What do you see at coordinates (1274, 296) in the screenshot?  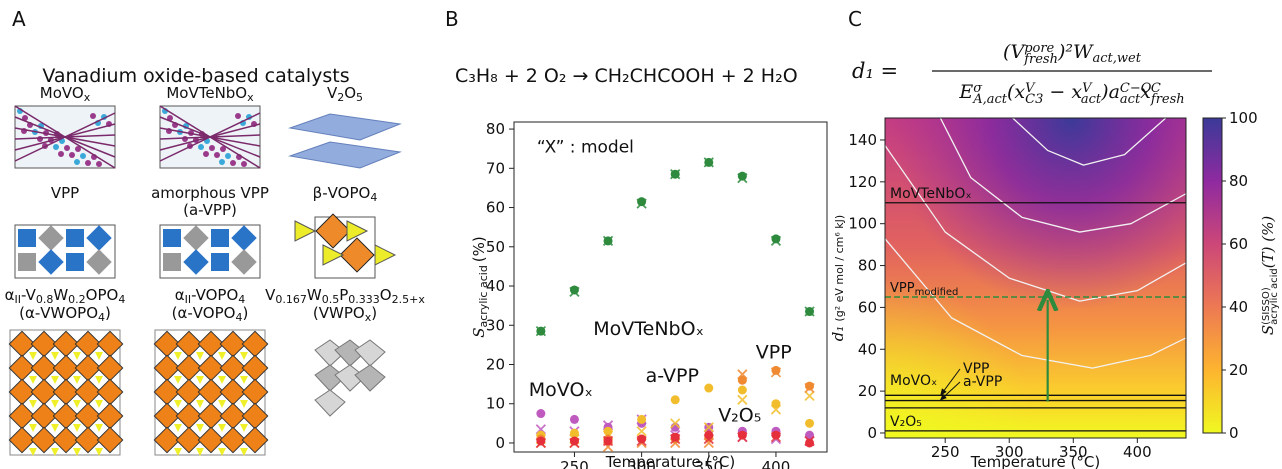 I see `colorbar-subscript: acrylic acid` at bounding box center [1274, 296].